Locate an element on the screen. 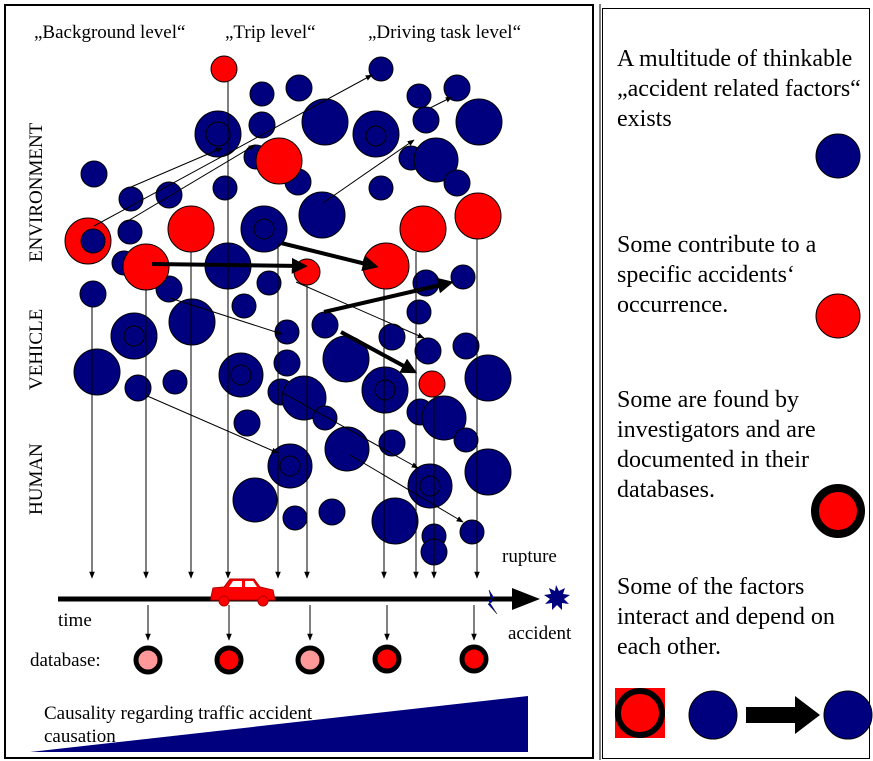  causality-wedge is located at coordinates (279, 724).